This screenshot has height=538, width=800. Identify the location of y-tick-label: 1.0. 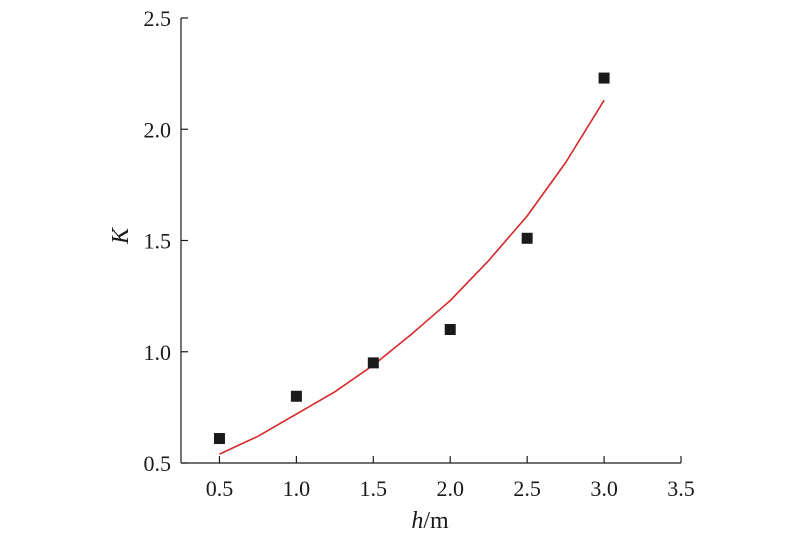
(158, 352).